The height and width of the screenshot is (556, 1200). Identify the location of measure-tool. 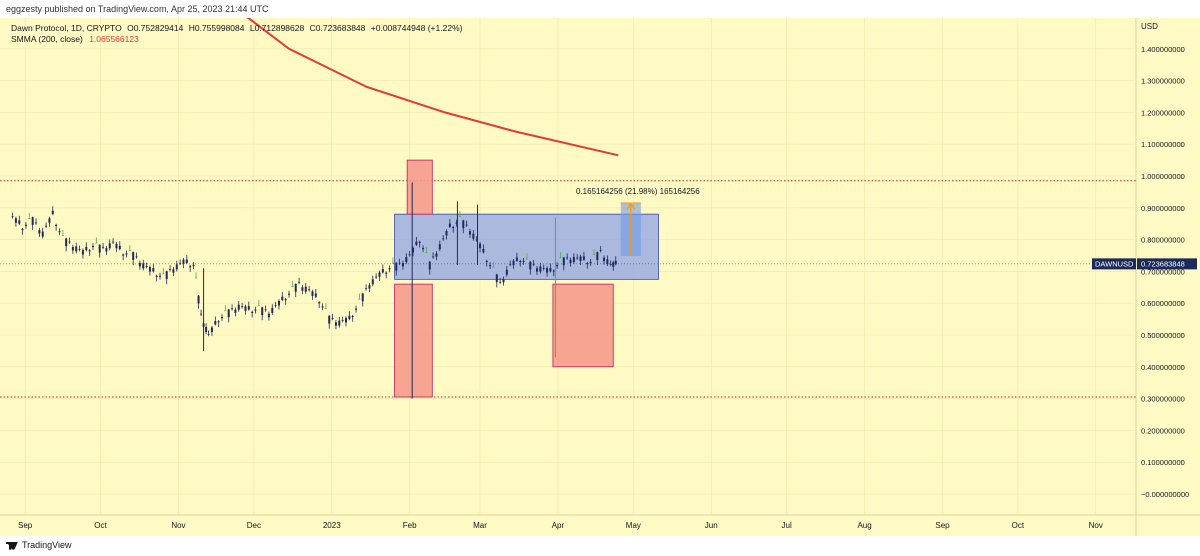
(630, 229).